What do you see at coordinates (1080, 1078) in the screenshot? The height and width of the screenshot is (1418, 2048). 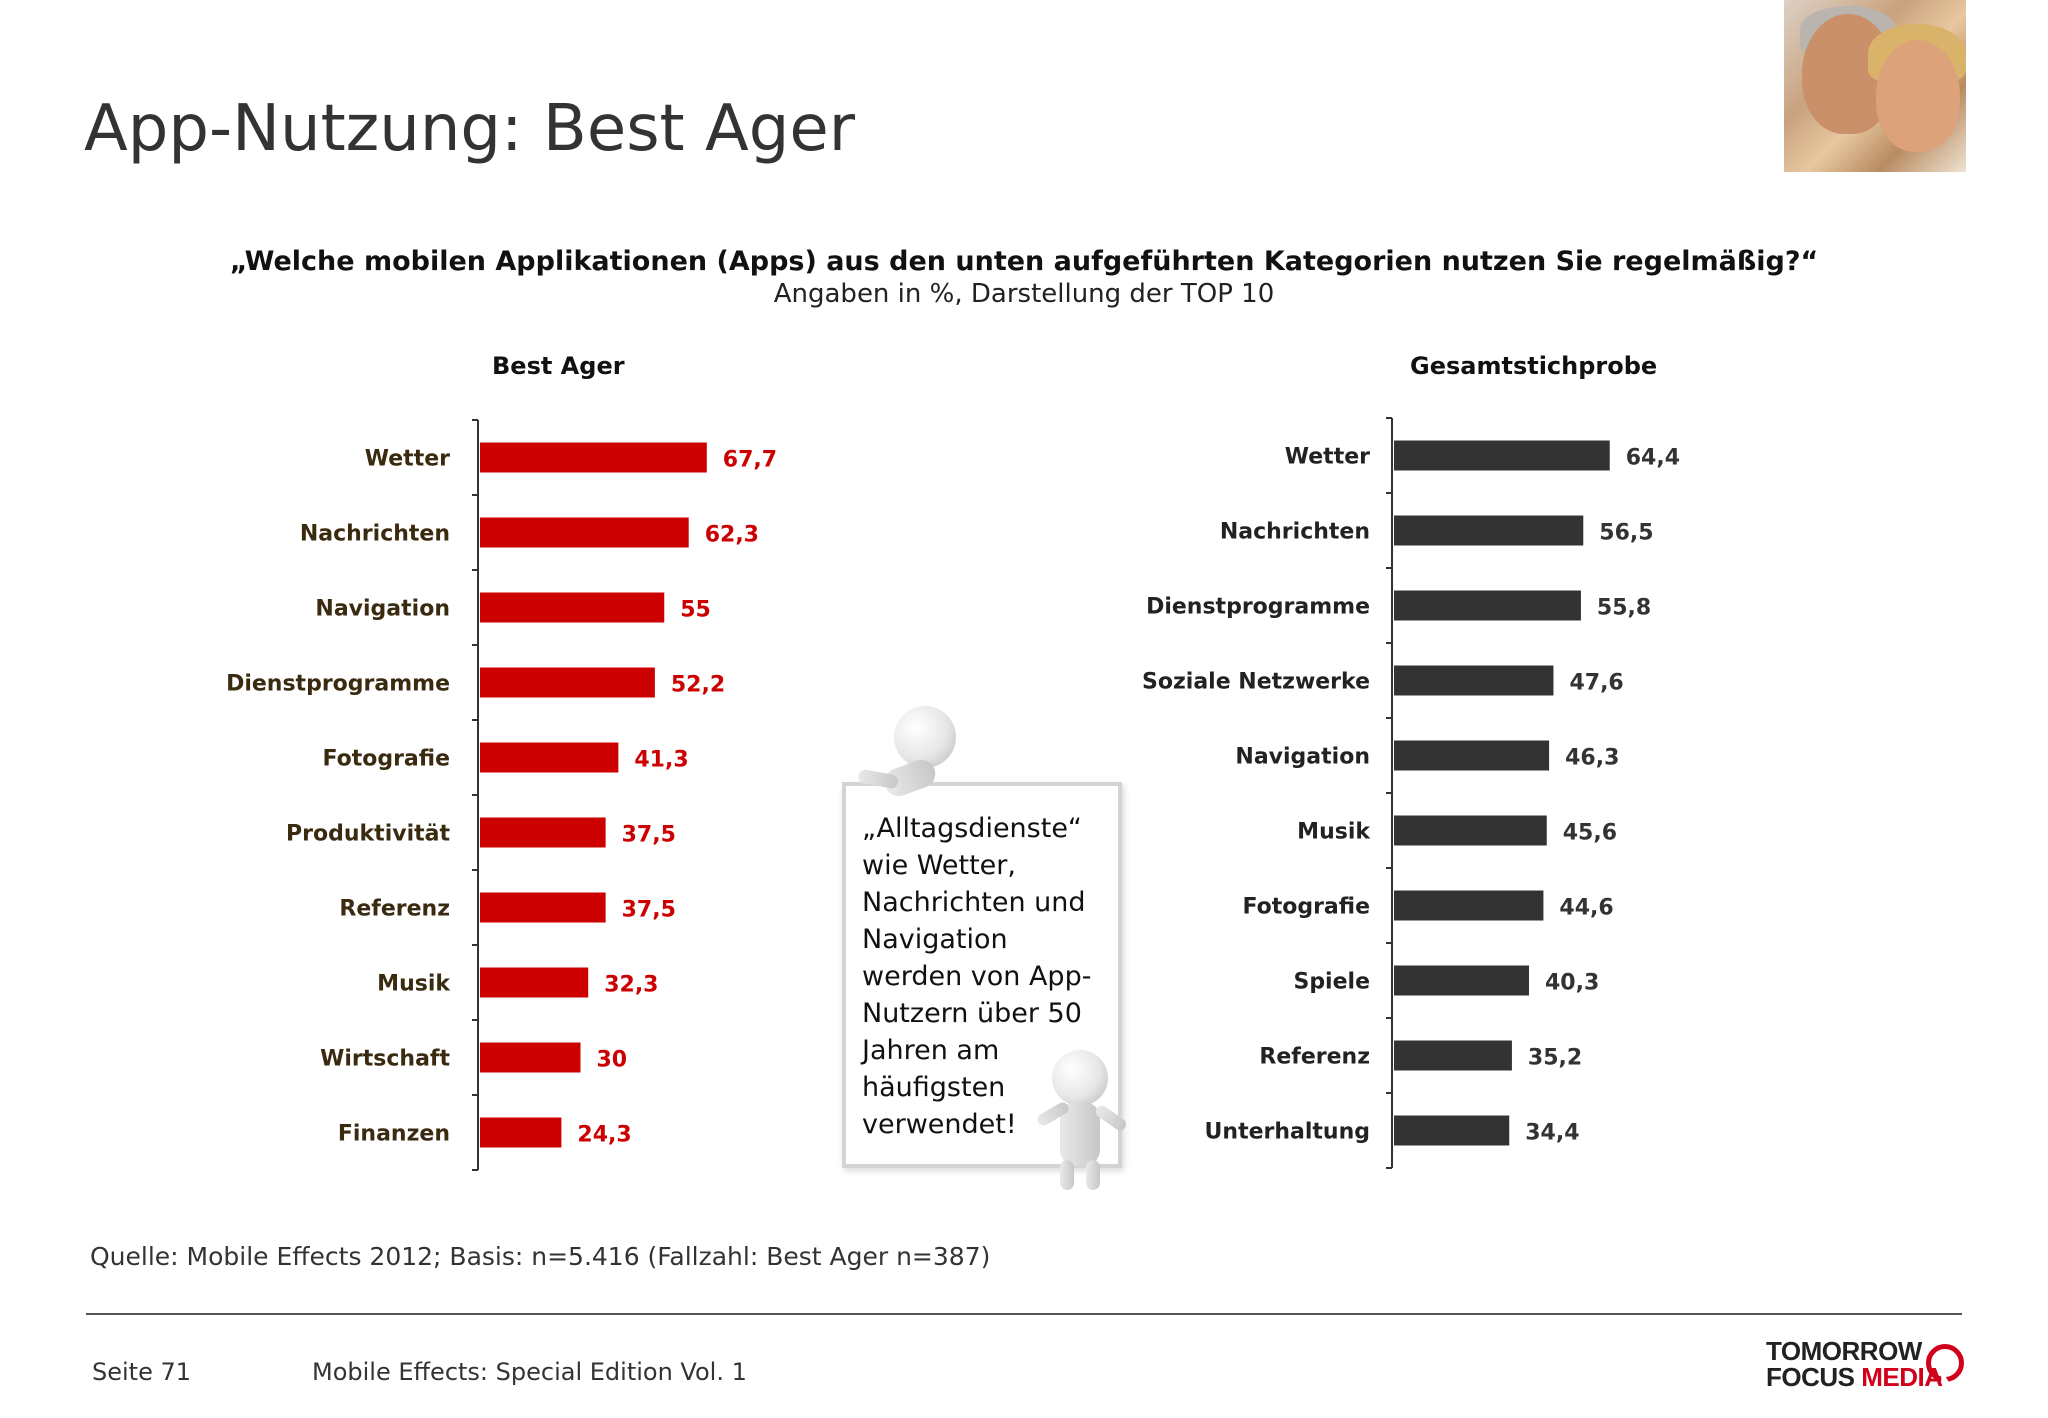 I see `figure-bottom-head` at bounding box center [1080, 1078].